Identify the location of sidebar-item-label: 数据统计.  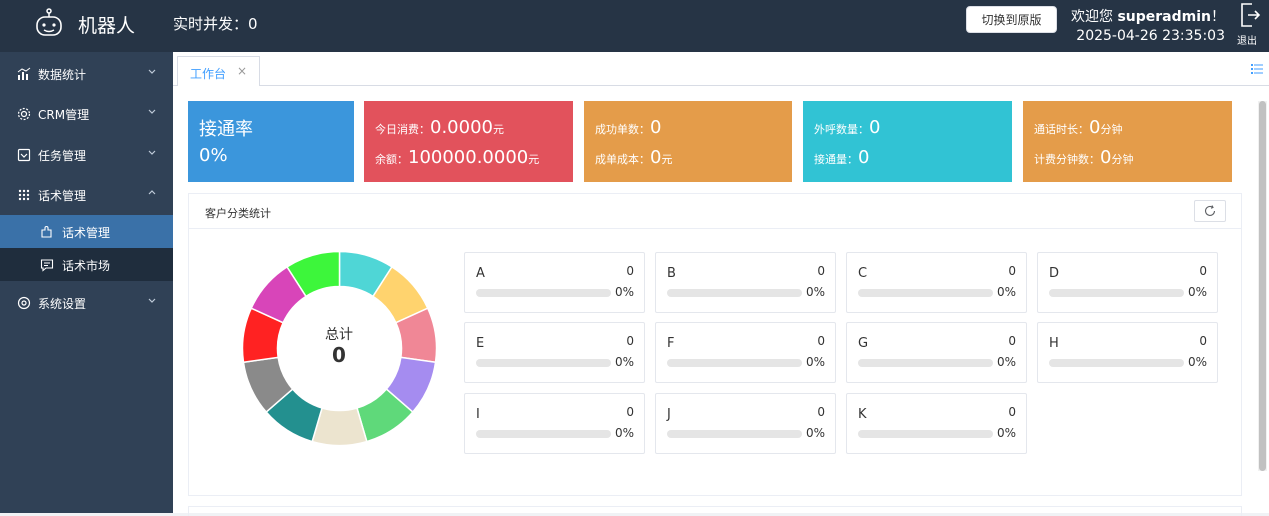
(62, 75).